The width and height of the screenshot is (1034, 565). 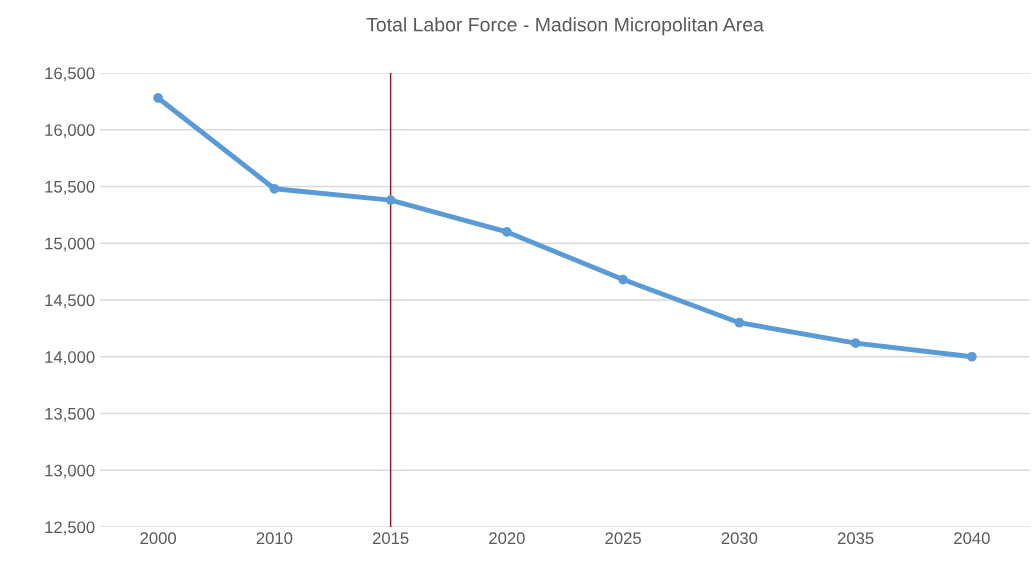 What do you see at coordinates (70, 187) in the screenshot?
I see `y-tick-label: 15,500` at bounding box center [70, 187].